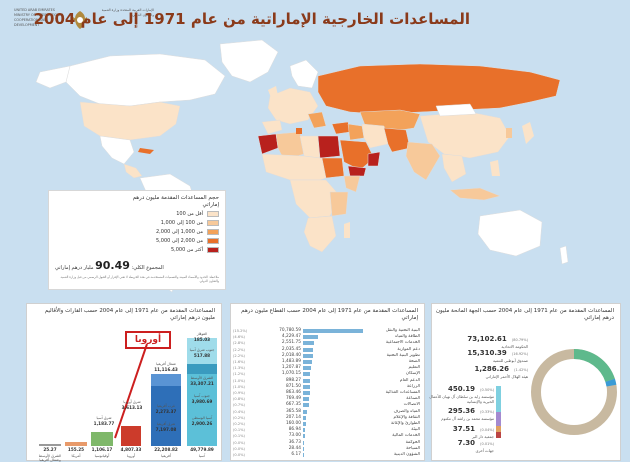  Describe the element at coordinates (239, 399) in the screenshot. I see `sector-pct: (0.8%)` at that location.